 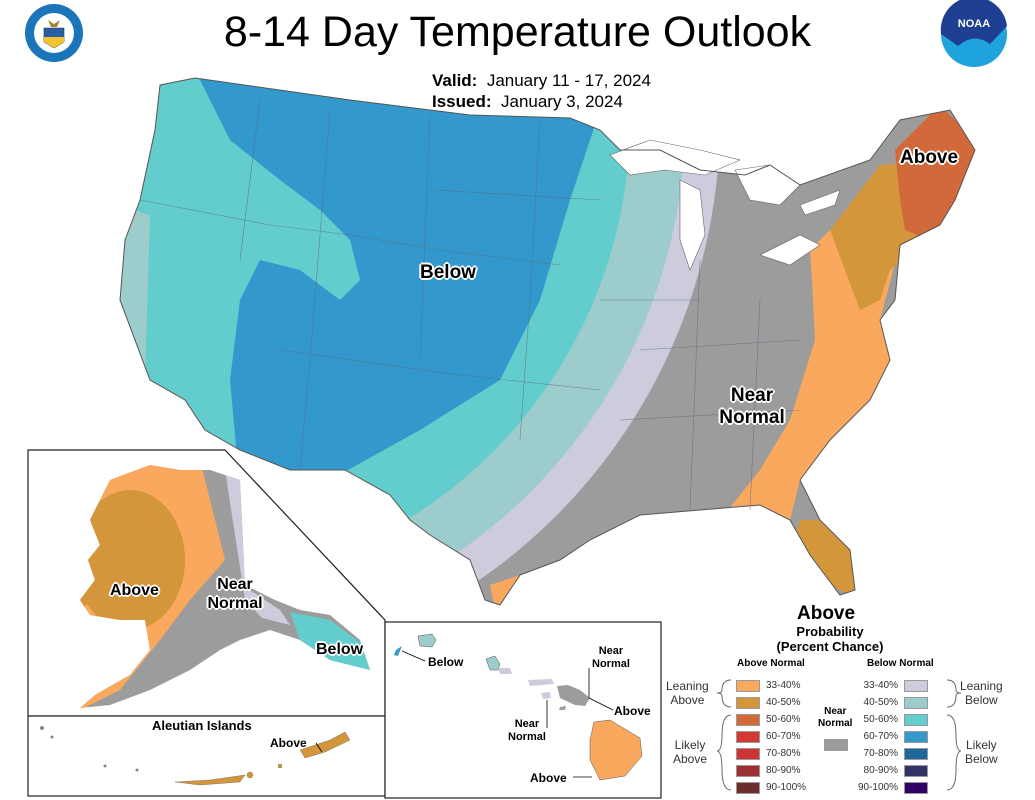 What do you see at coordinates (836, 745) in the screenshot?
I see `legend-near-normal-swatch` at bounding box center [836, 745].